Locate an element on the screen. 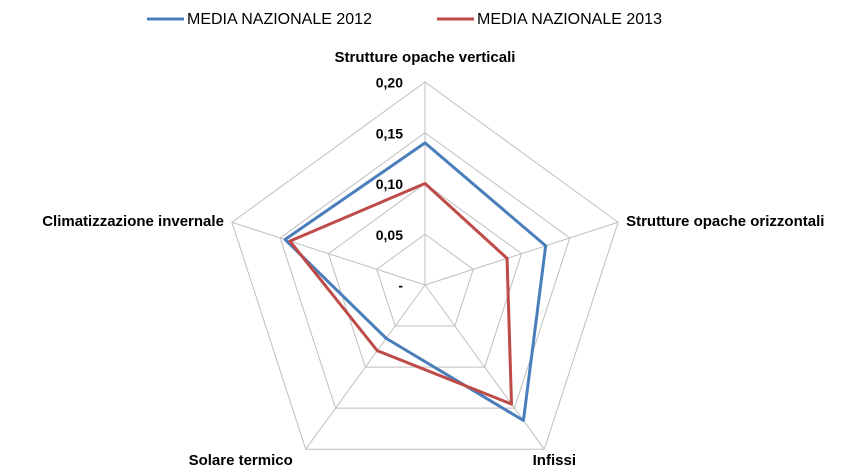  tick-label: 0,20 is located at coordinates (389, 83).